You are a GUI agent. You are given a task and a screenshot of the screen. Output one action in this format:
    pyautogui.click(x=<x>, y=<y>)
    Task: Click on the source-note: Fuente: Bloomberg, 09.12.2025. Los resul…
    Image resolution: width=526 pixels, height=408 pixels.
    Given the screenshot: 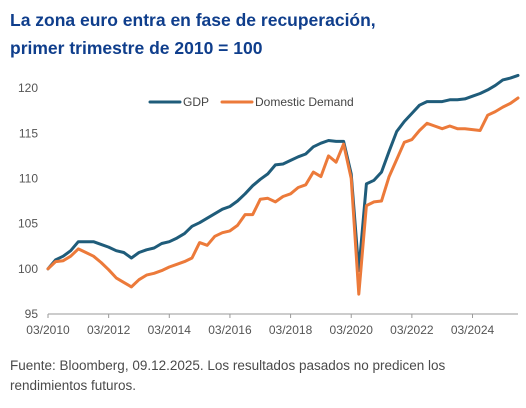 What is the action you would take?
    pyautogui.click(x=265, y=376)
    